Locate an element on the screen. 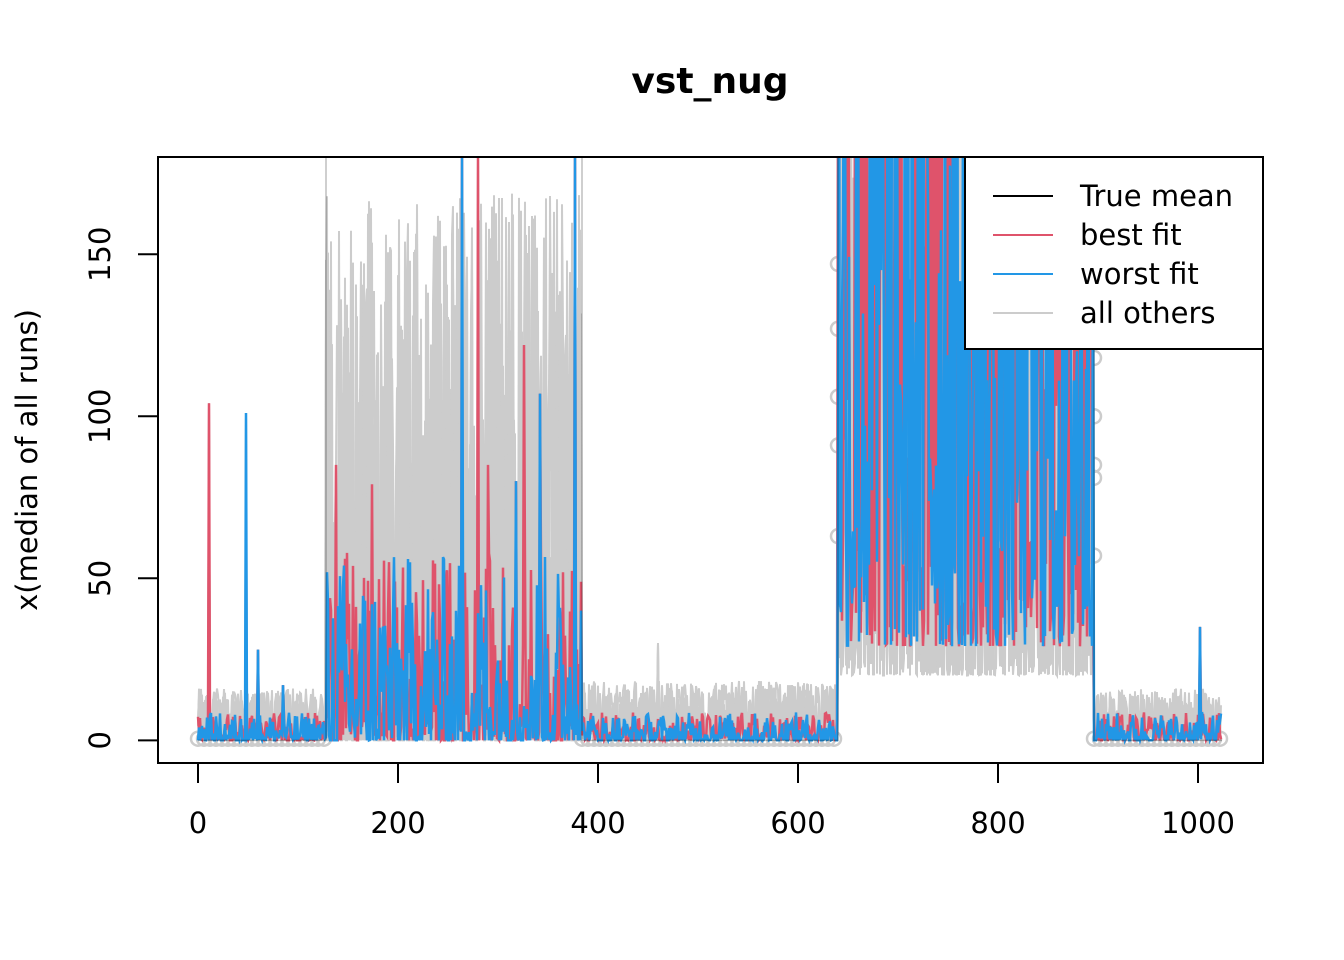 The image size is (1344, 960). y-tick-label-0: 0 is located at coordinates (100, 740).